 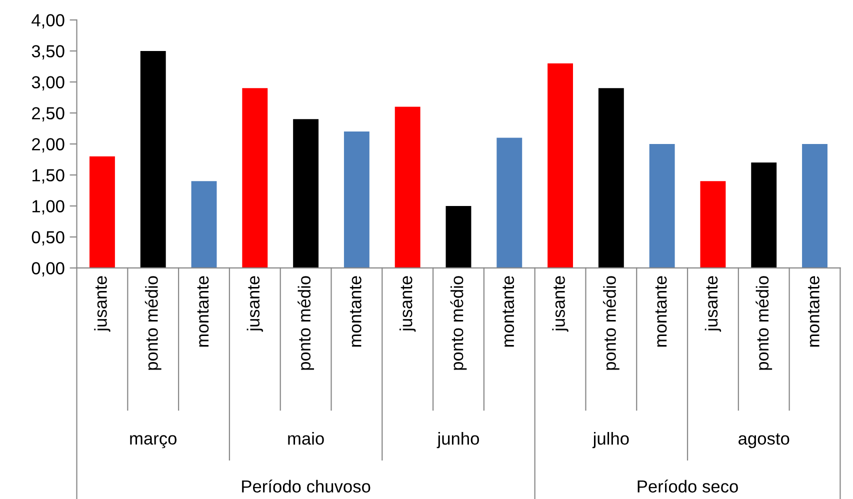 What do you see at coordinates (48, 207) in the screenshot?
I see `y-tick-label: 1,00` at bounding box center [48, 207].